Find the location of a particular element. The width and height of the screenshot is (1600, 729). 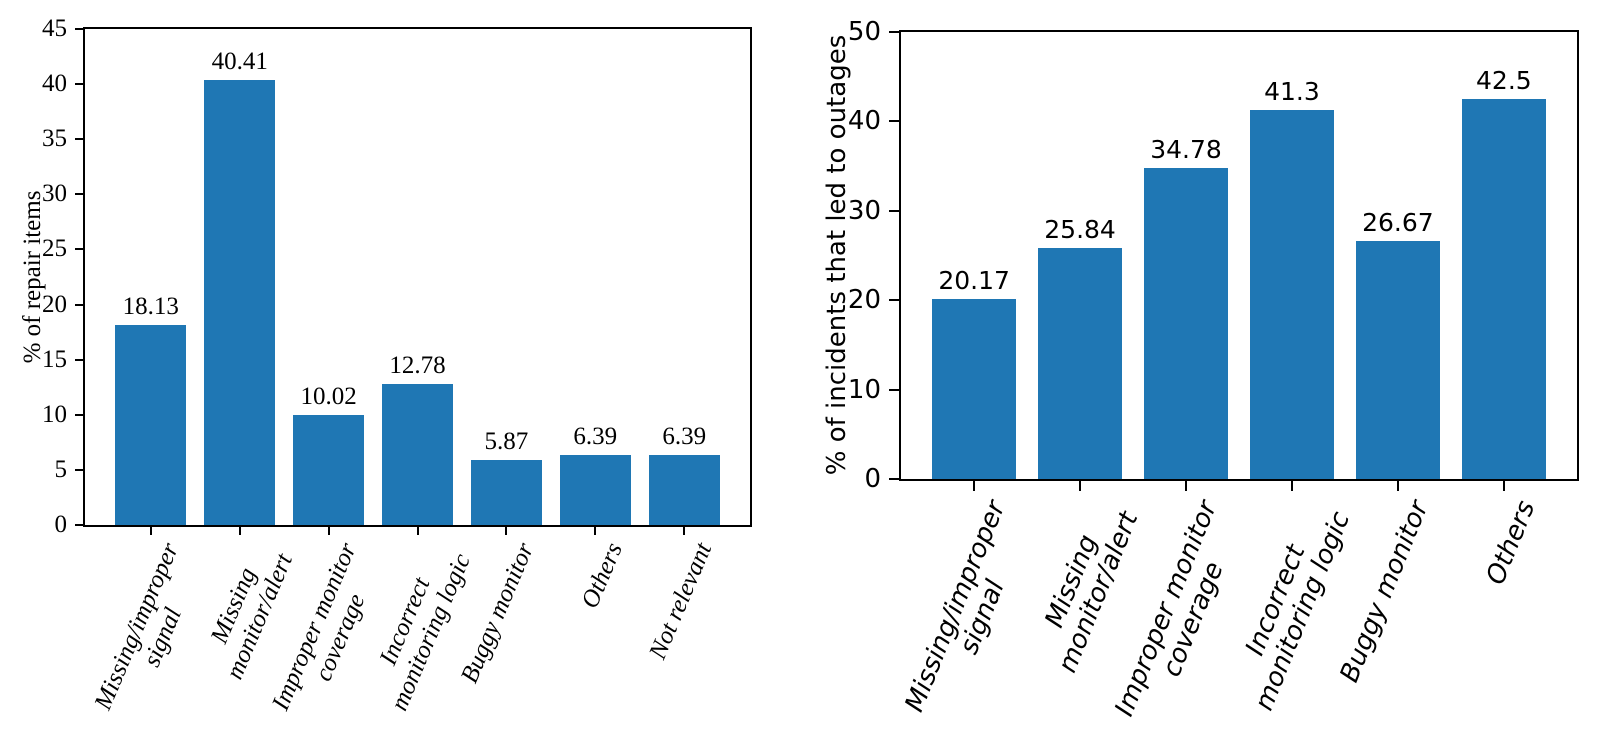

y-tick-label: 25 is located at coordinates (54, 249).